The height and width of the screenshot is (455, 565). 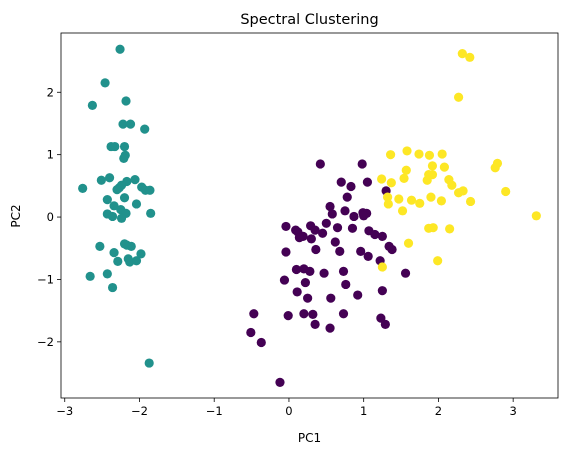 What do you see at coordinates (438, 411) in the screenshot?
I see `x-tick-label: 2` at bounding box center [438, 411].